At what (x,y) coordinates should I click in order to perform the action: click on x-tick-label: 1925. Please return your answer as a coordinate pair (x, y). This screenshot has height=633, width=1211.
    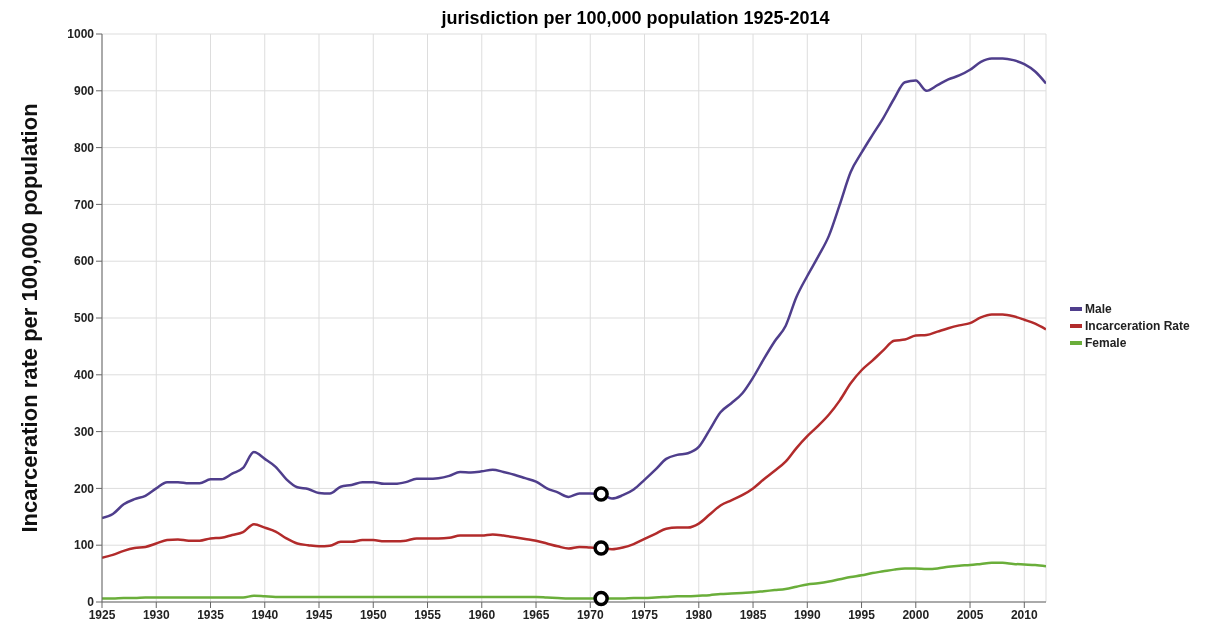
    Looking at the image, I should click on (102, 614).